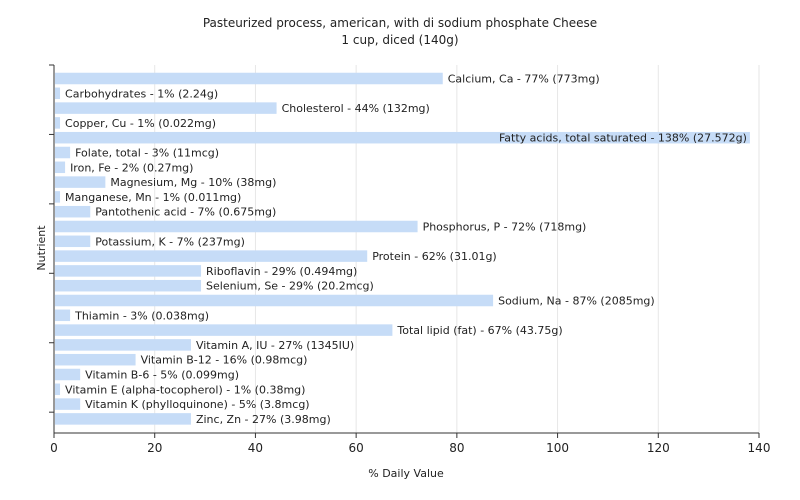 The image size is (800, 500). Describe the element at coordinates (290, 286) in the screenshot. I see `bar-label: Selenium, Se - 29% (20.2mcg)` at that location.